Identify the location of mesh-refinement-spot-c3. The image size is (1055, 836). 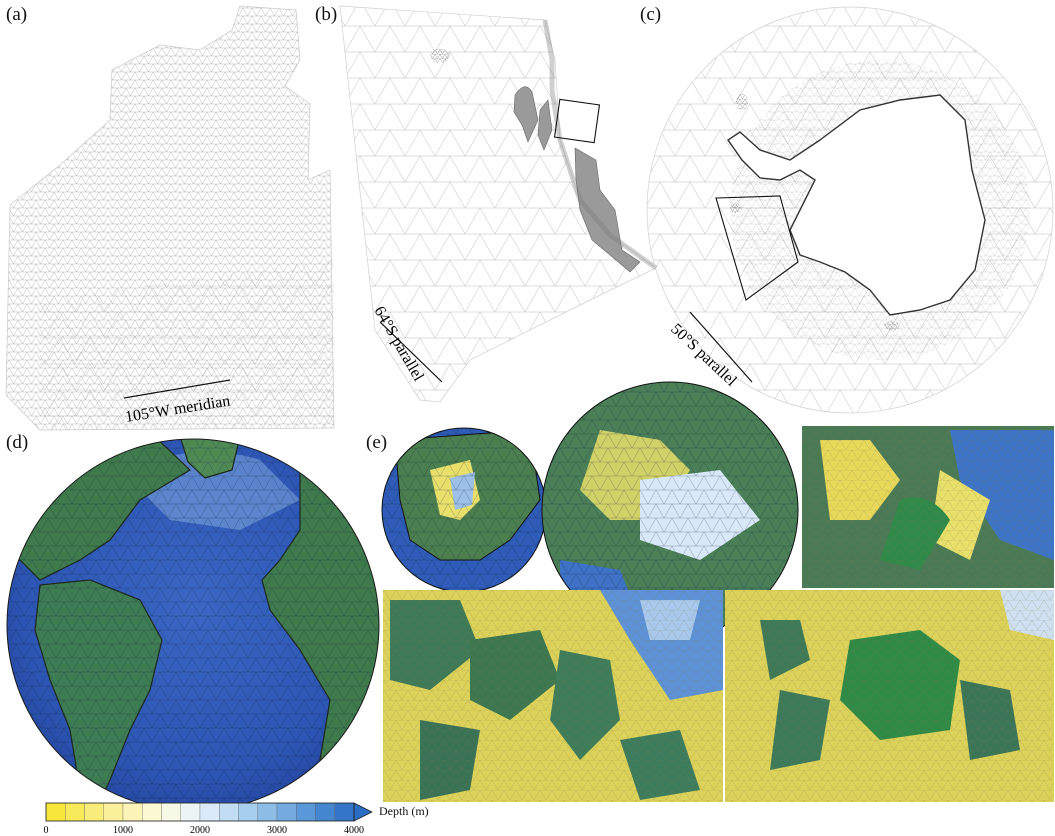
(892, 326).